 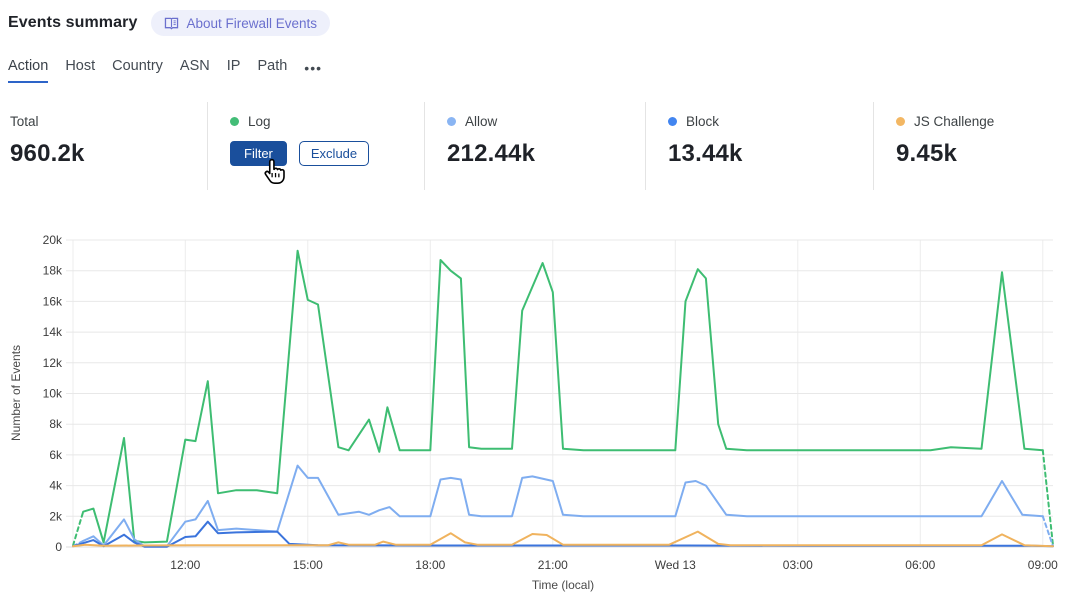 I want to click on tab-asn: ASN, so click(x=194, y=66).